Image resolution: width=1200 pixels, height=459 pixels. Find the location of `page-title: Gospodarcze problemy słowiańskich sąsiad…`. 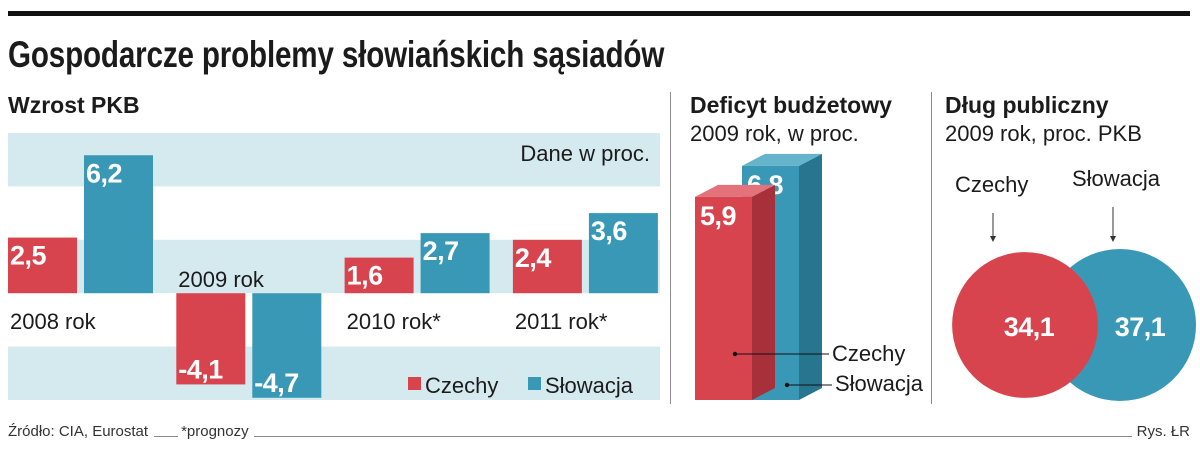

page-title: Gospodarcze problemy słowiańskich sąsiad… is located at coordinates (336, 54).